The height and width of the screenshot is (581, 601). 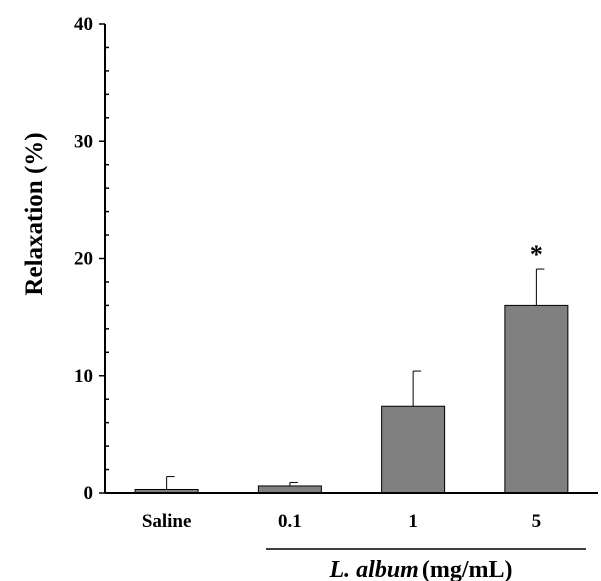 What do you see at coordinates (374, 569) in the screenshot?
I see `x-axis-title-species: L. album` at bounding box center [374, 569].